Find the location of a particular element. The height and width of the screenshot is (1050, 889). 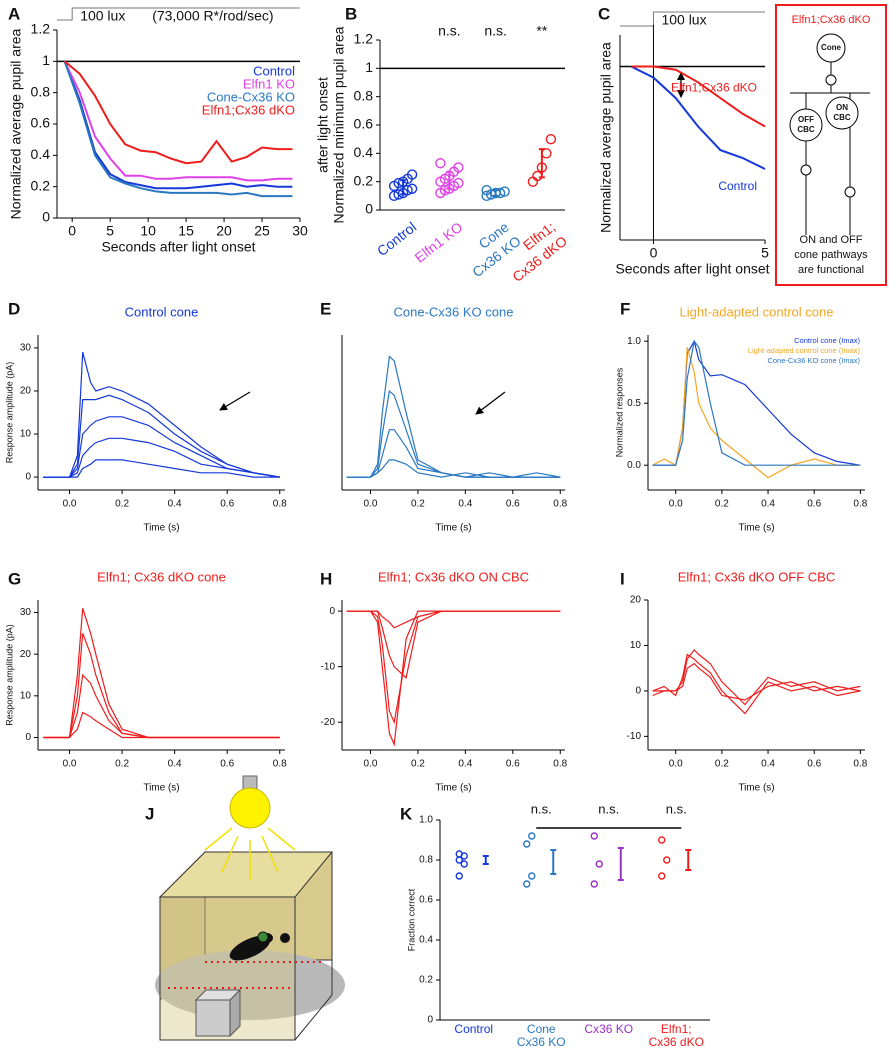

panel-letter: G is located at coordinates (14, 578).